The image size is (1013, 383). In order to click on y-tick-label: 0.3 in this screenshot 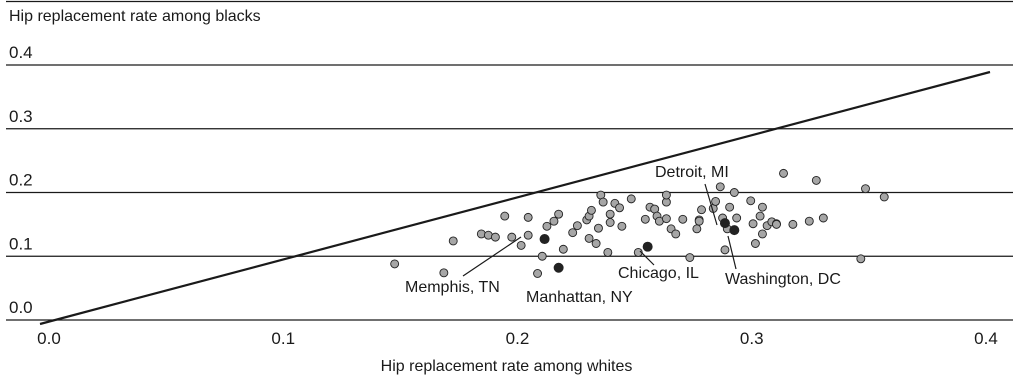, I will do `click(21, 116)`.